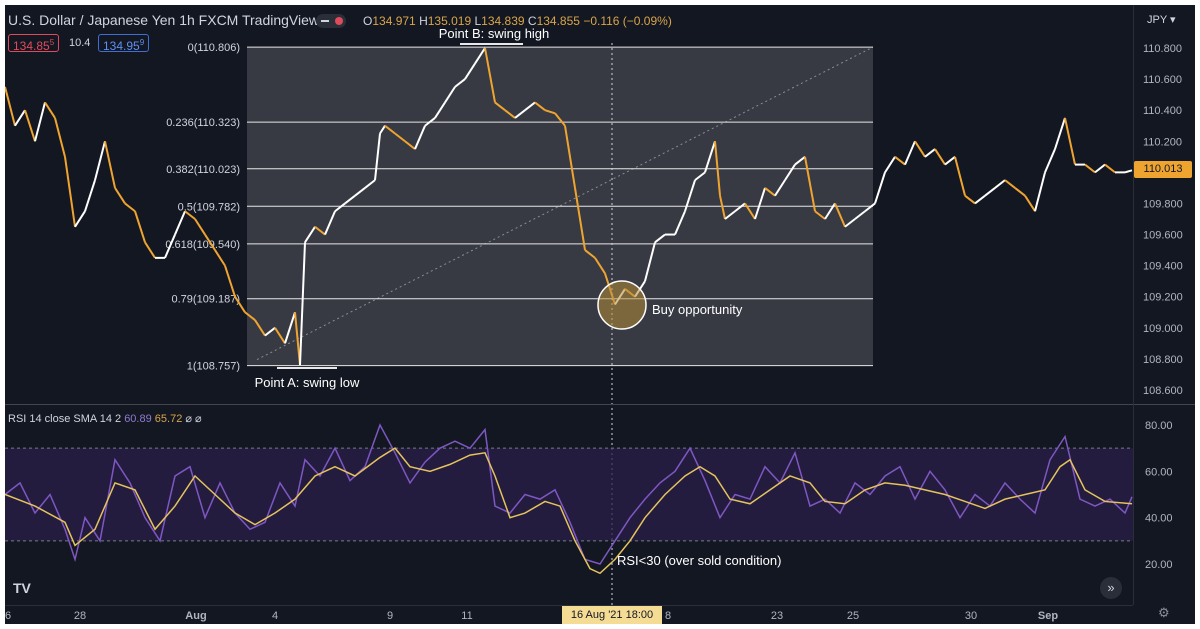 This screenshot has width=1200, height=629. Describe the element at coordinates (22, 588) in the screenshot. I see `tradingview-logo: TV` at that location.